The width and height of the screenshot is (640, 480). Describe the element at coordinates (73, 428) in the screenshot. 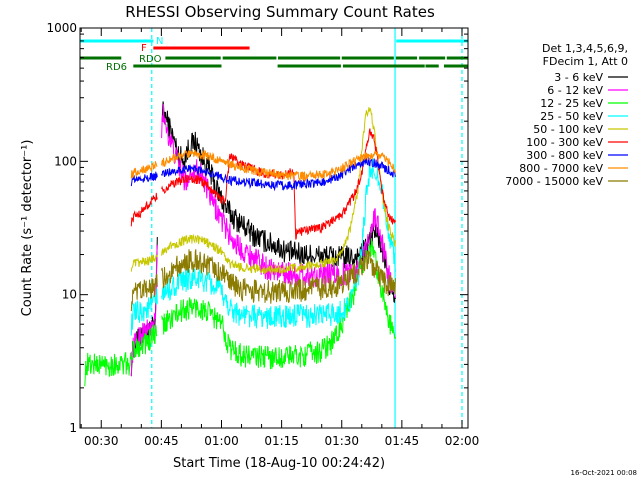

I see `y-tick-label: 1` at that location.